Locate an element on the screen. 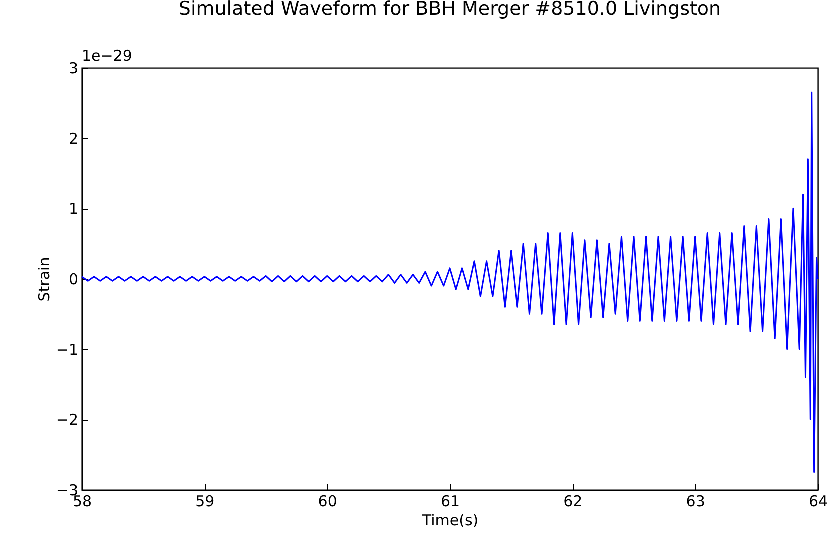 This screenshot has height=552, width=835. y-tick-label: −2 is located at coordinates (67, 420).